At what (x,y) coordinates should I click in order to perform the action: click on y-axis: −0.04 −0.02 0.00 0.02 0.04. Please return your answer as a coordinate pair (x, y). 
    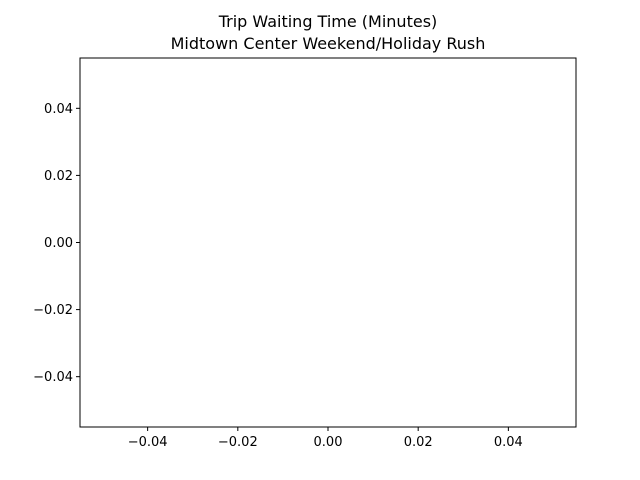
    Looking at the image, I should click on (56, 243).